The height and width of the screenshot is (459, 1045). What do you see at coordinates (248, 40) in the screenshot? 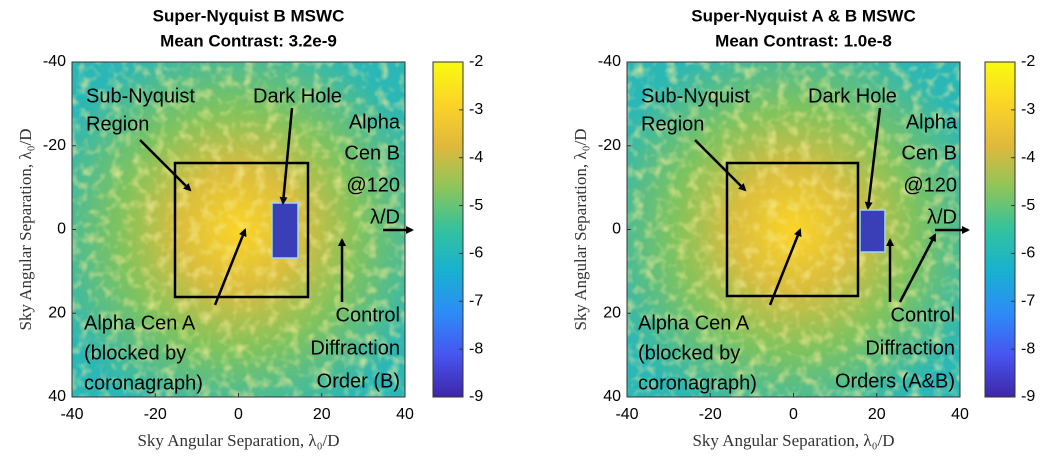
I see `chart-subtitle: Mean Contrast: 3.2e-9` at bounding box center [248, 40].